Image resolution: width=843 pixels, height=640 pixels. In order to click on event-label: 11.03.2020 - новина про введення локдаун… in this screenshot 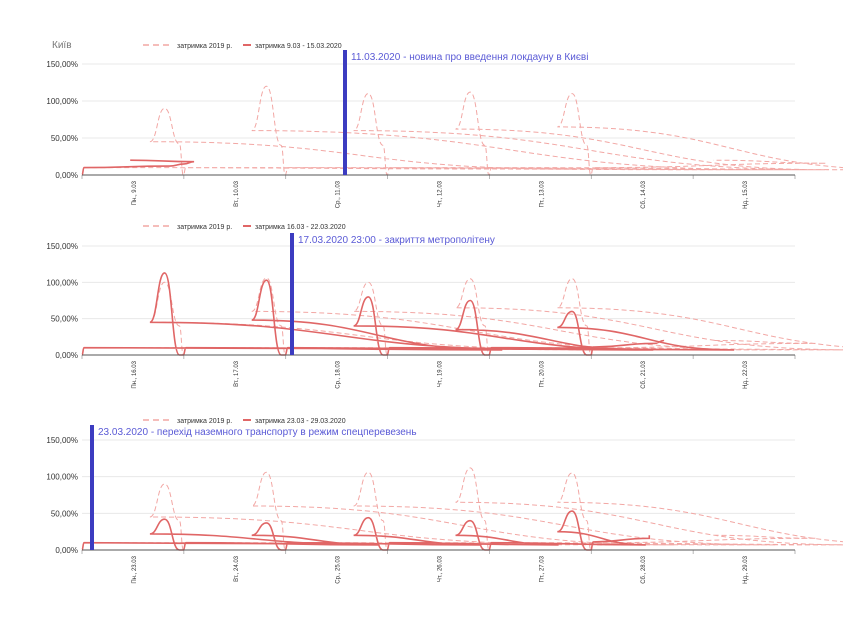, I will do `click(469, 57)`.